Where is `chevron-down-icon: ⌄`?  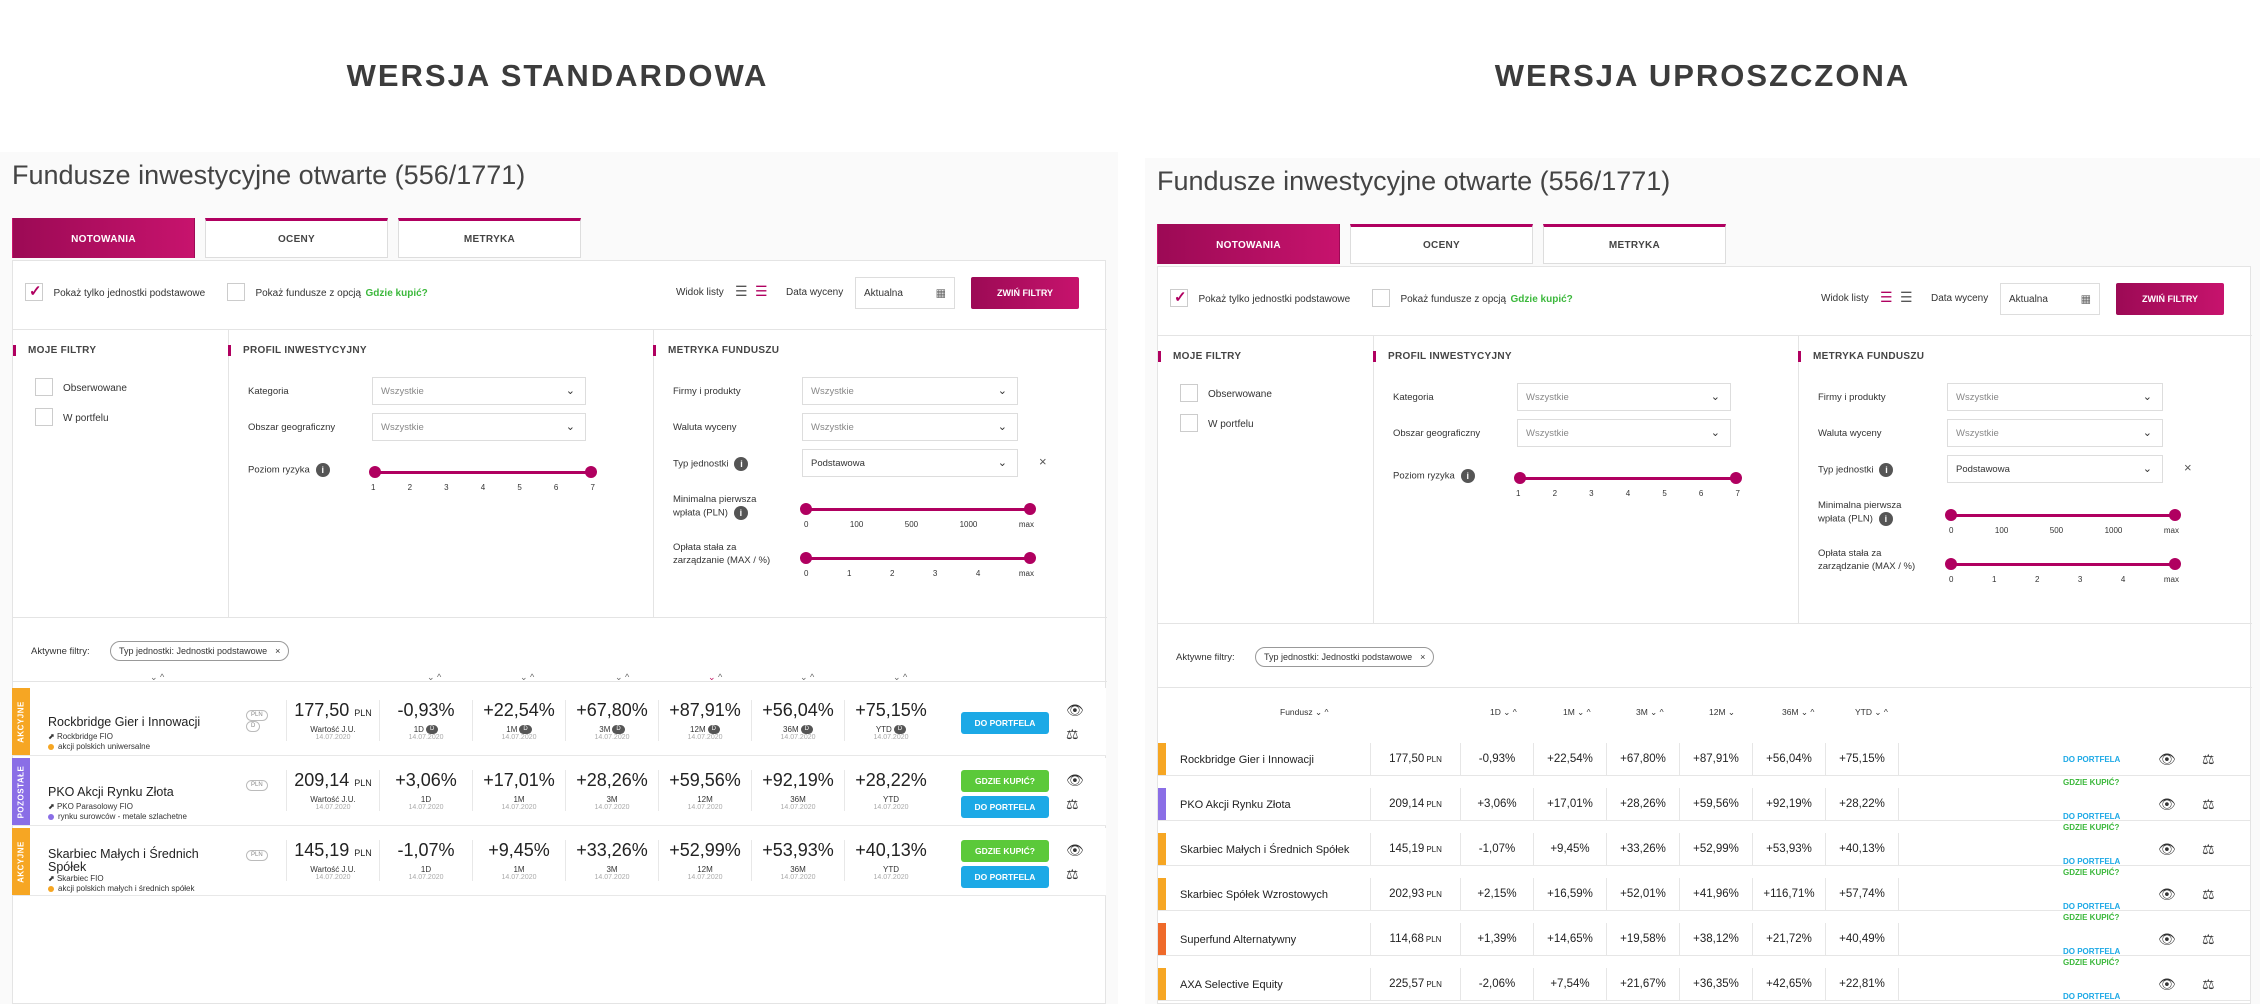 chevron-down-icon: ⌄ is located at coordinates (570, 391).